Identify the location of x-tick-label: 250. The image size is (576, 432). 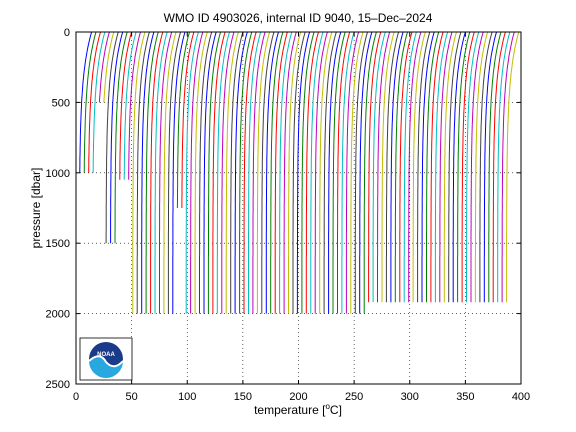
(354, 397).